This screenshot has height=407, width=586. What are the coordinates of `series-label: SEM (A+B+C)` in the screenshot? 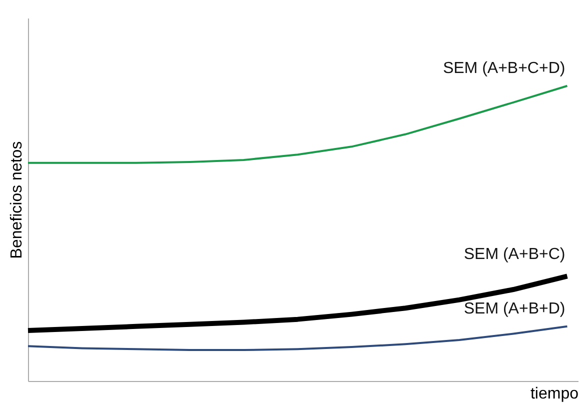 It's located at (515, 255).